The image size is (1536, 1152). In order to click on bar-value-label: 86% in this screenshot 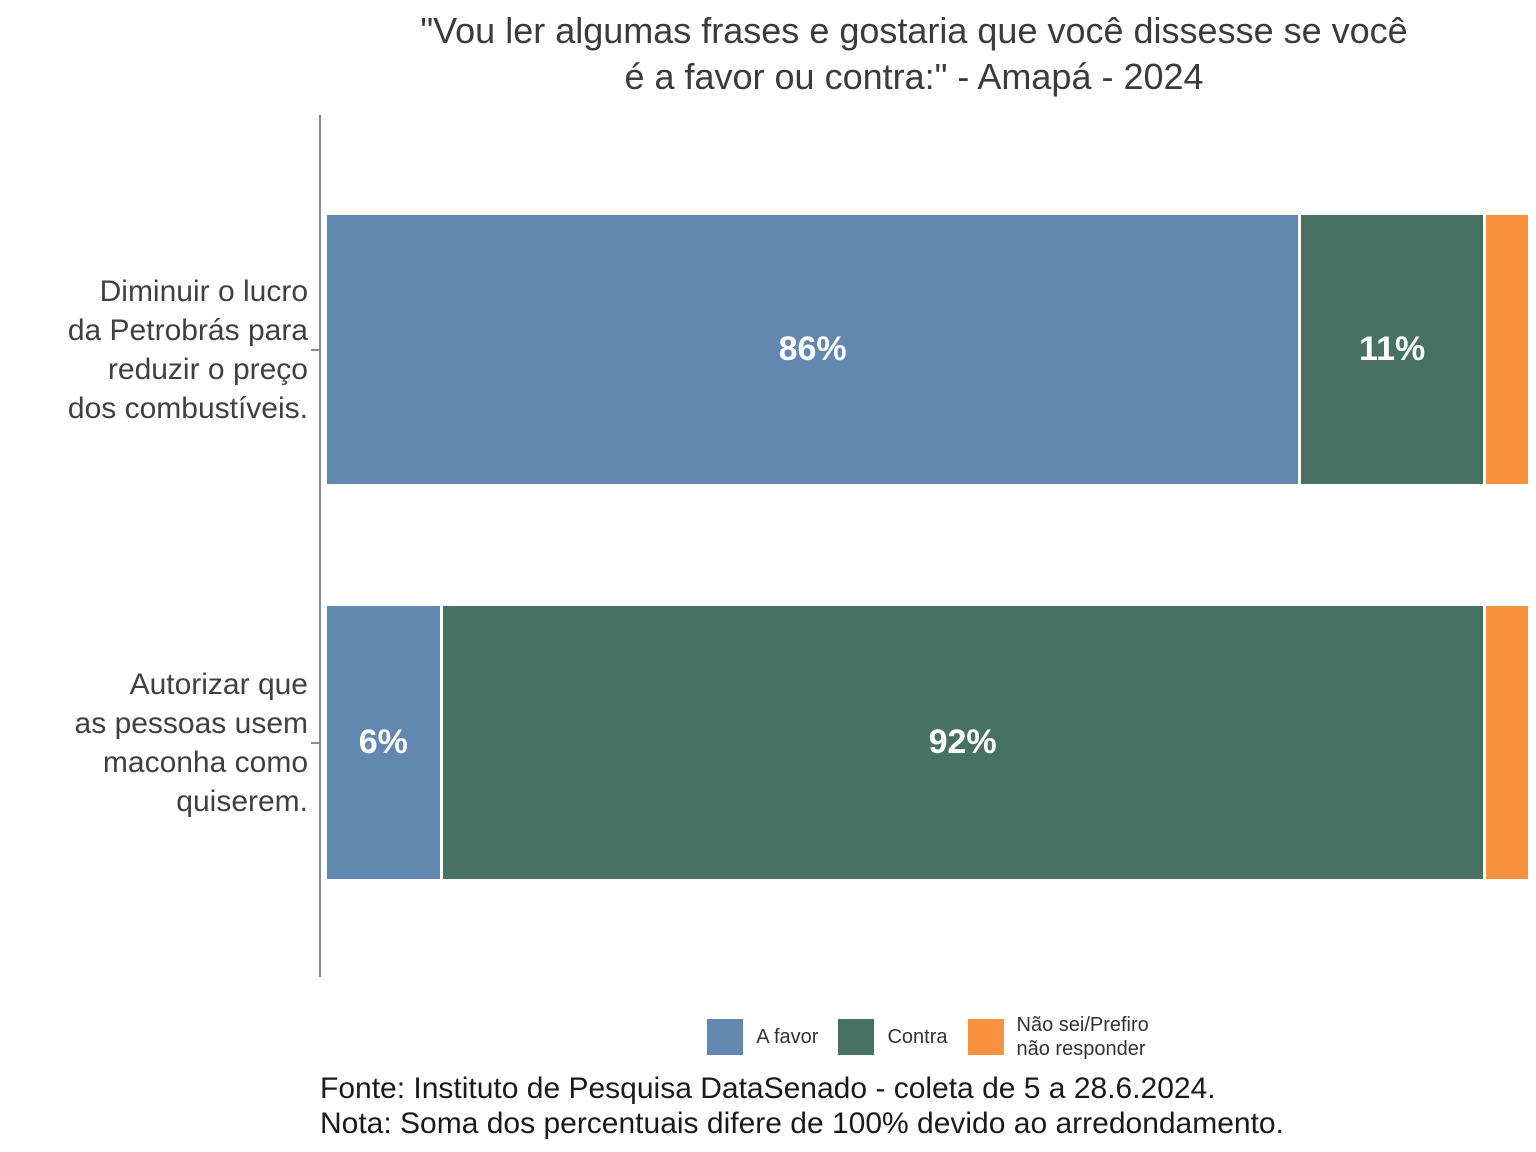, I will do `click(812, 349)`.